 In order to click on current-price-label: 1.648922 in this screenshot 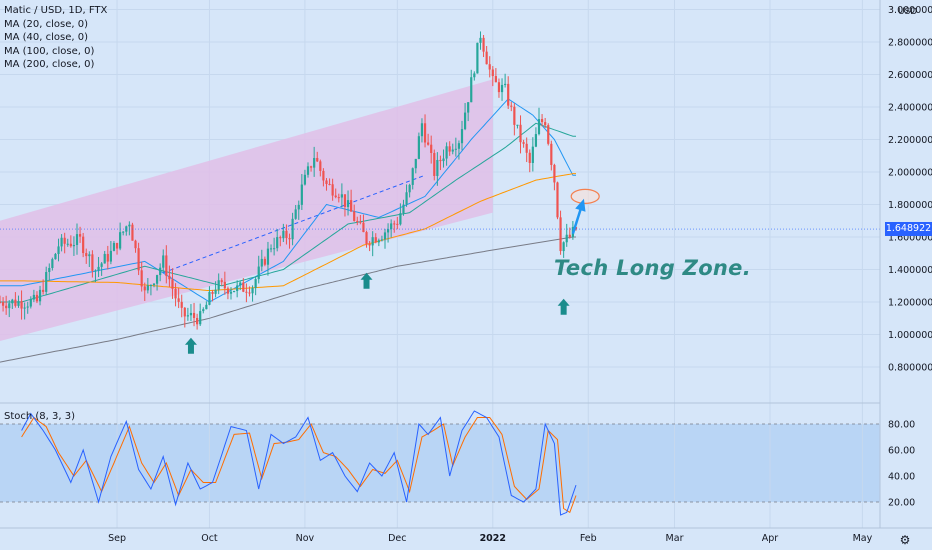, I will do `click(908, 229)`.